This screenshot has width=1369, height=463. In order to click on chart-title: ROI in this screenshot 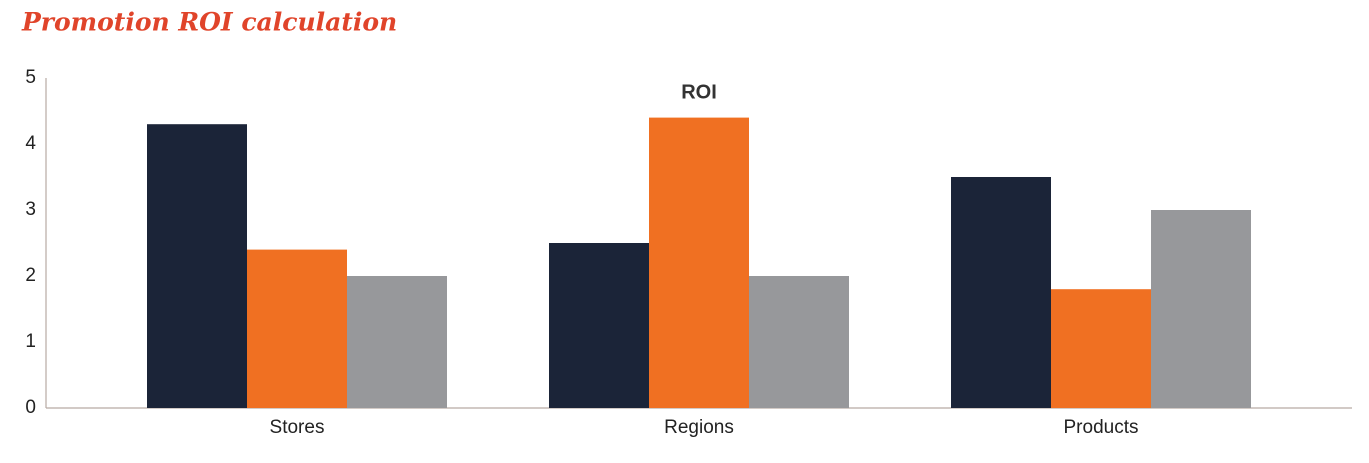, I will do `click(699, 92)`.